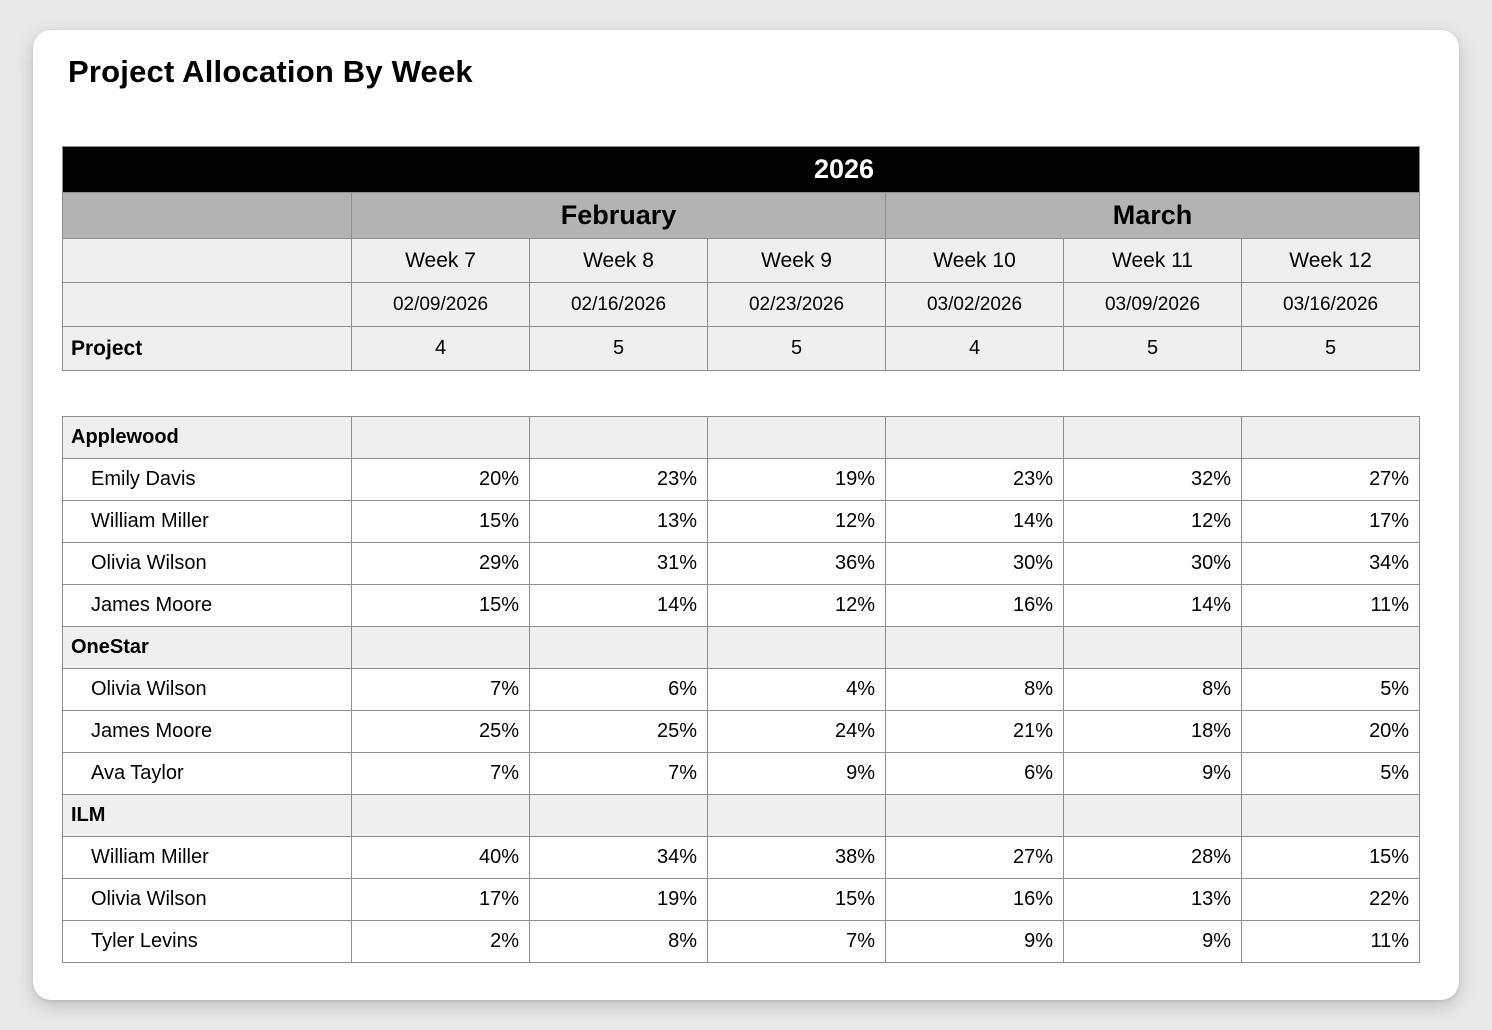 The image size is (1492, 1030). I want to click on member-row: Ava Taylor 7% 7% 9% 6% 9% 5%, so click(741, 773).